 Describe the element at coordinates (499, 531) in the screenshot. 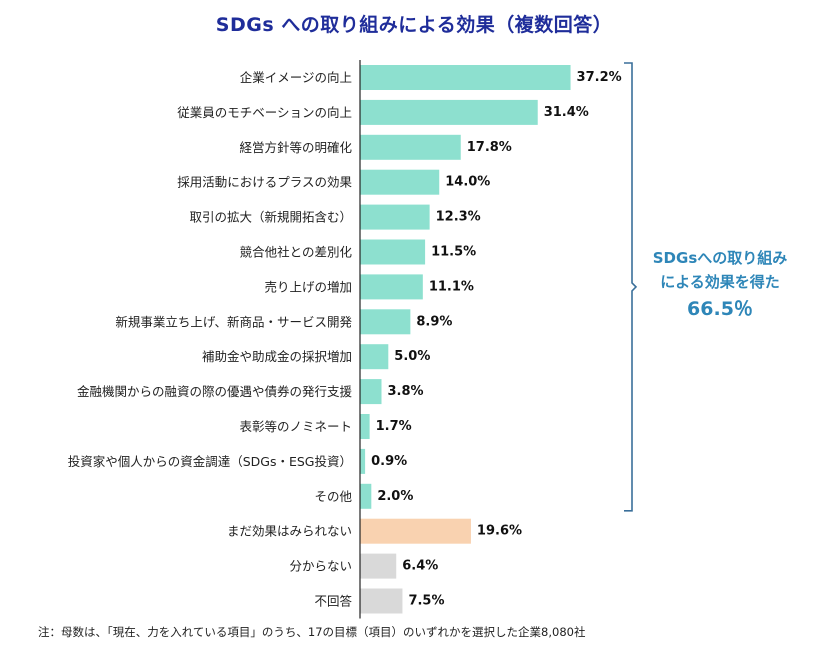

I see `value-label: 19.6%` at that location.